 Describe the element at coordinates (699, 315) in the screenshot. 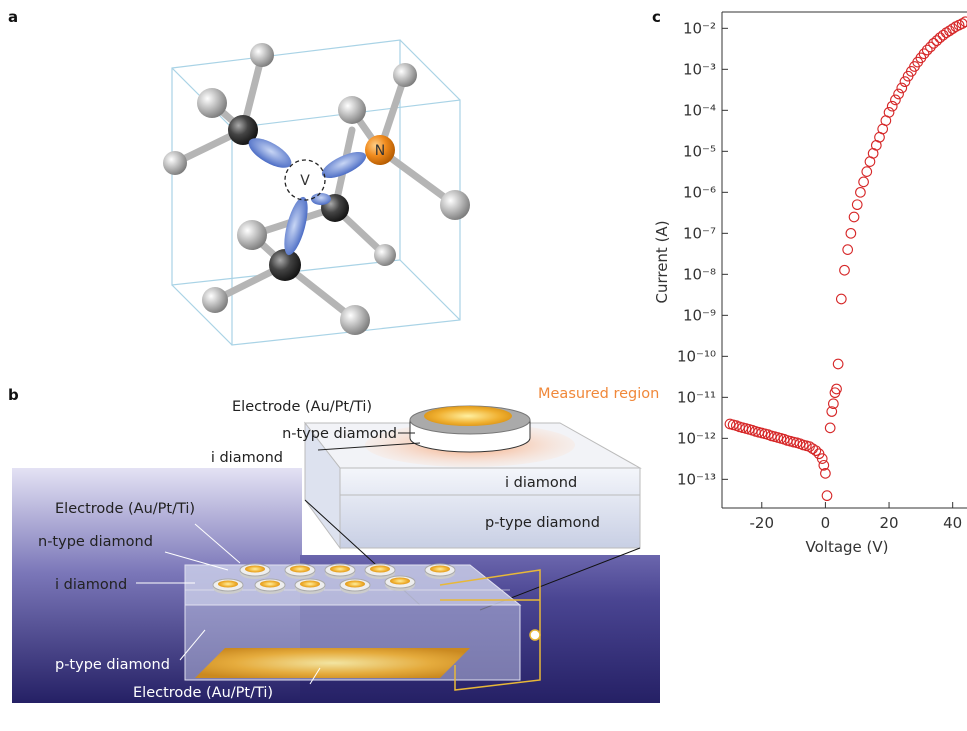

I see `y-tick-label: 10⁻⁹` at that location.